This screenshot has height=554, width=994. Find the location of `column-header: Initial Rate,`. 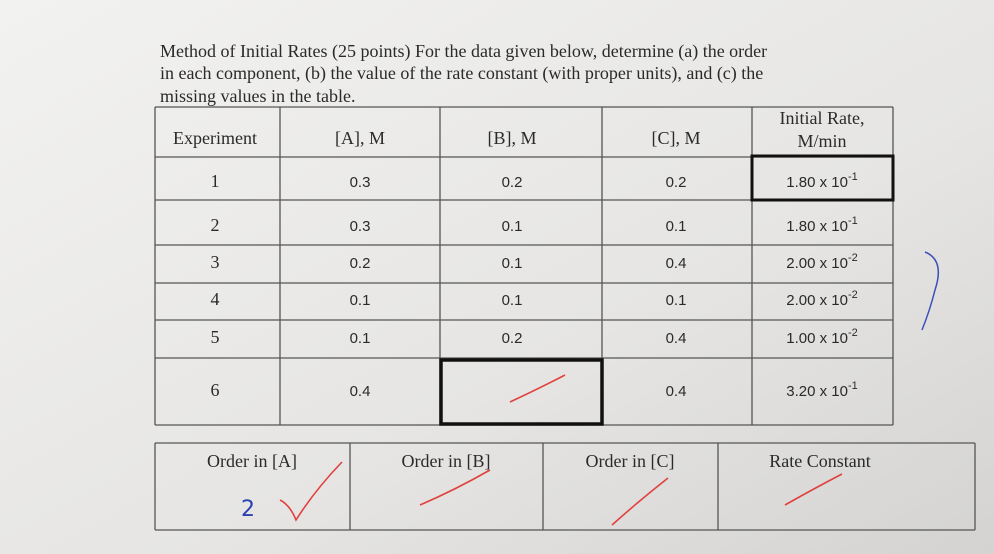

column-header: Initial Rate, is located at coordinates (822, 118).